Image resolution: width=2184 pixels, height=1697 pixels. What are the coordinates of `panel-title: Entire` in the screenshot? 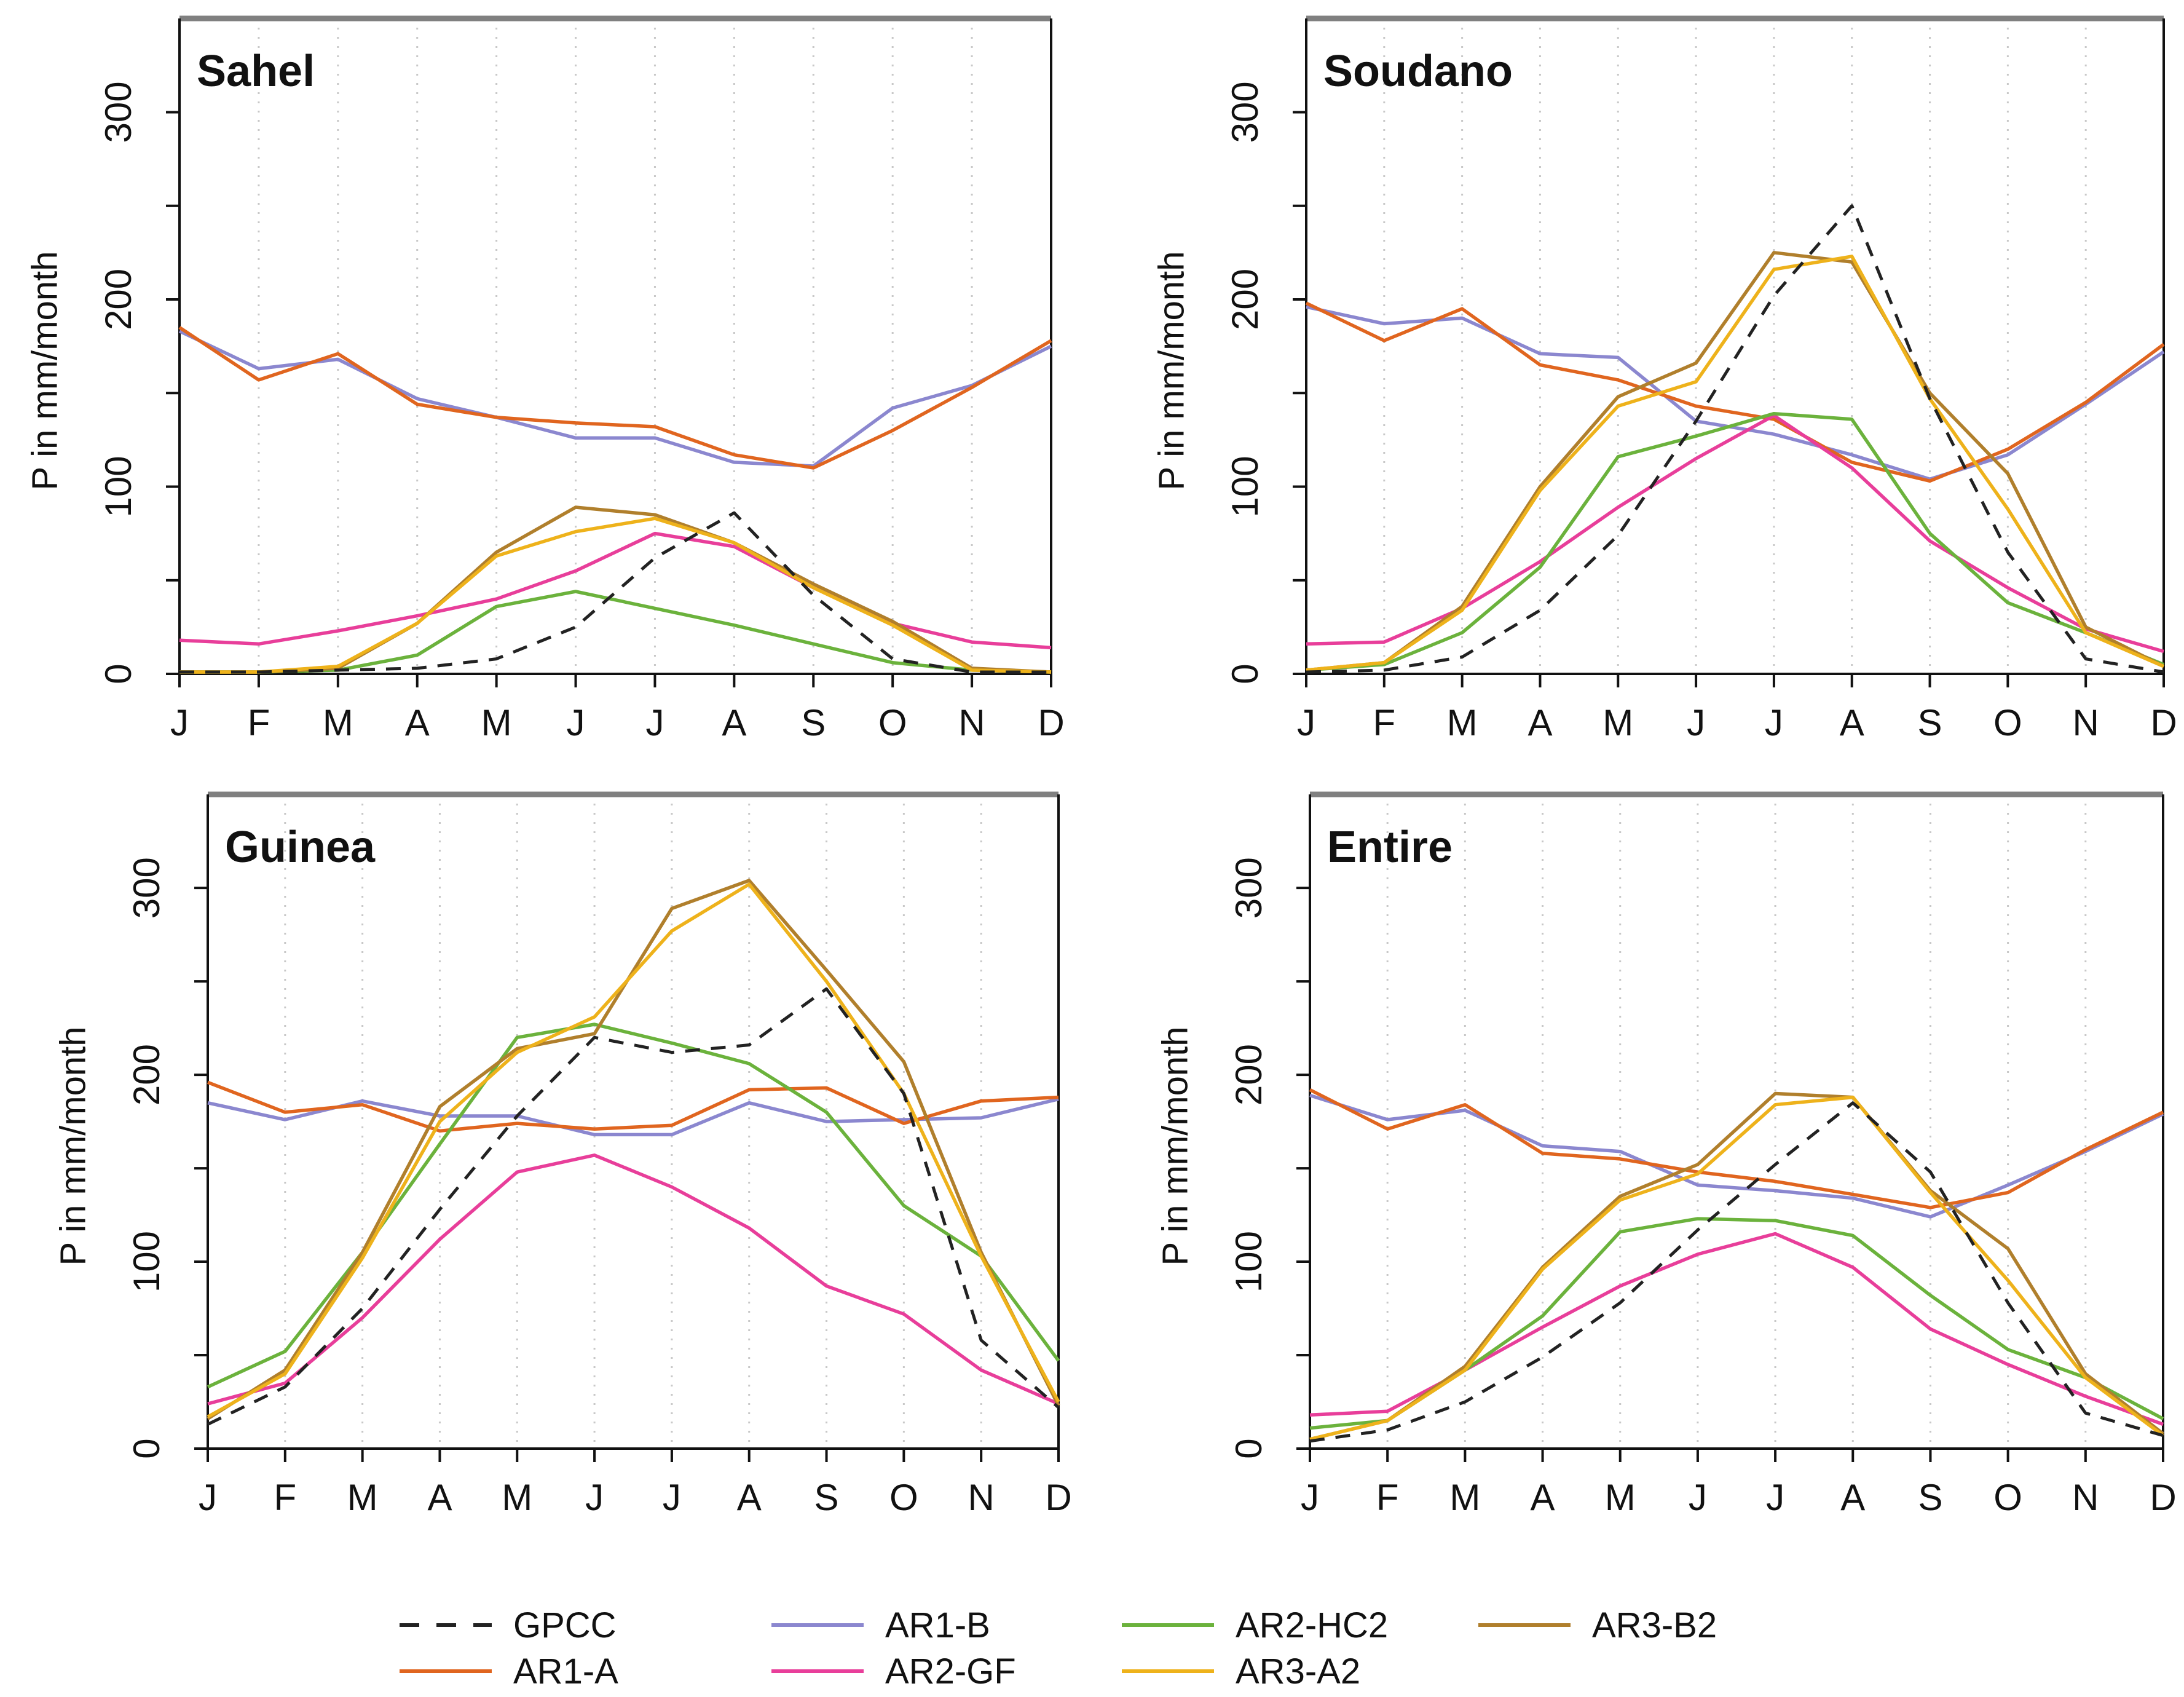 It's located at (1390, 847).